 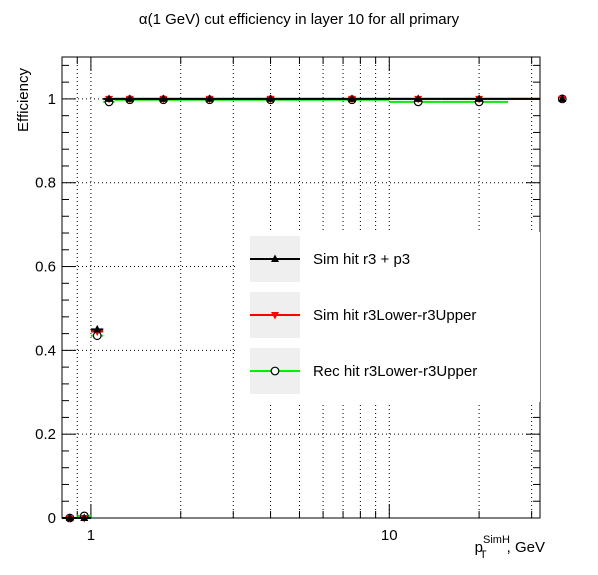 I want to click on x-axis-label-unit: , GeV, so click(x=526, y=547).